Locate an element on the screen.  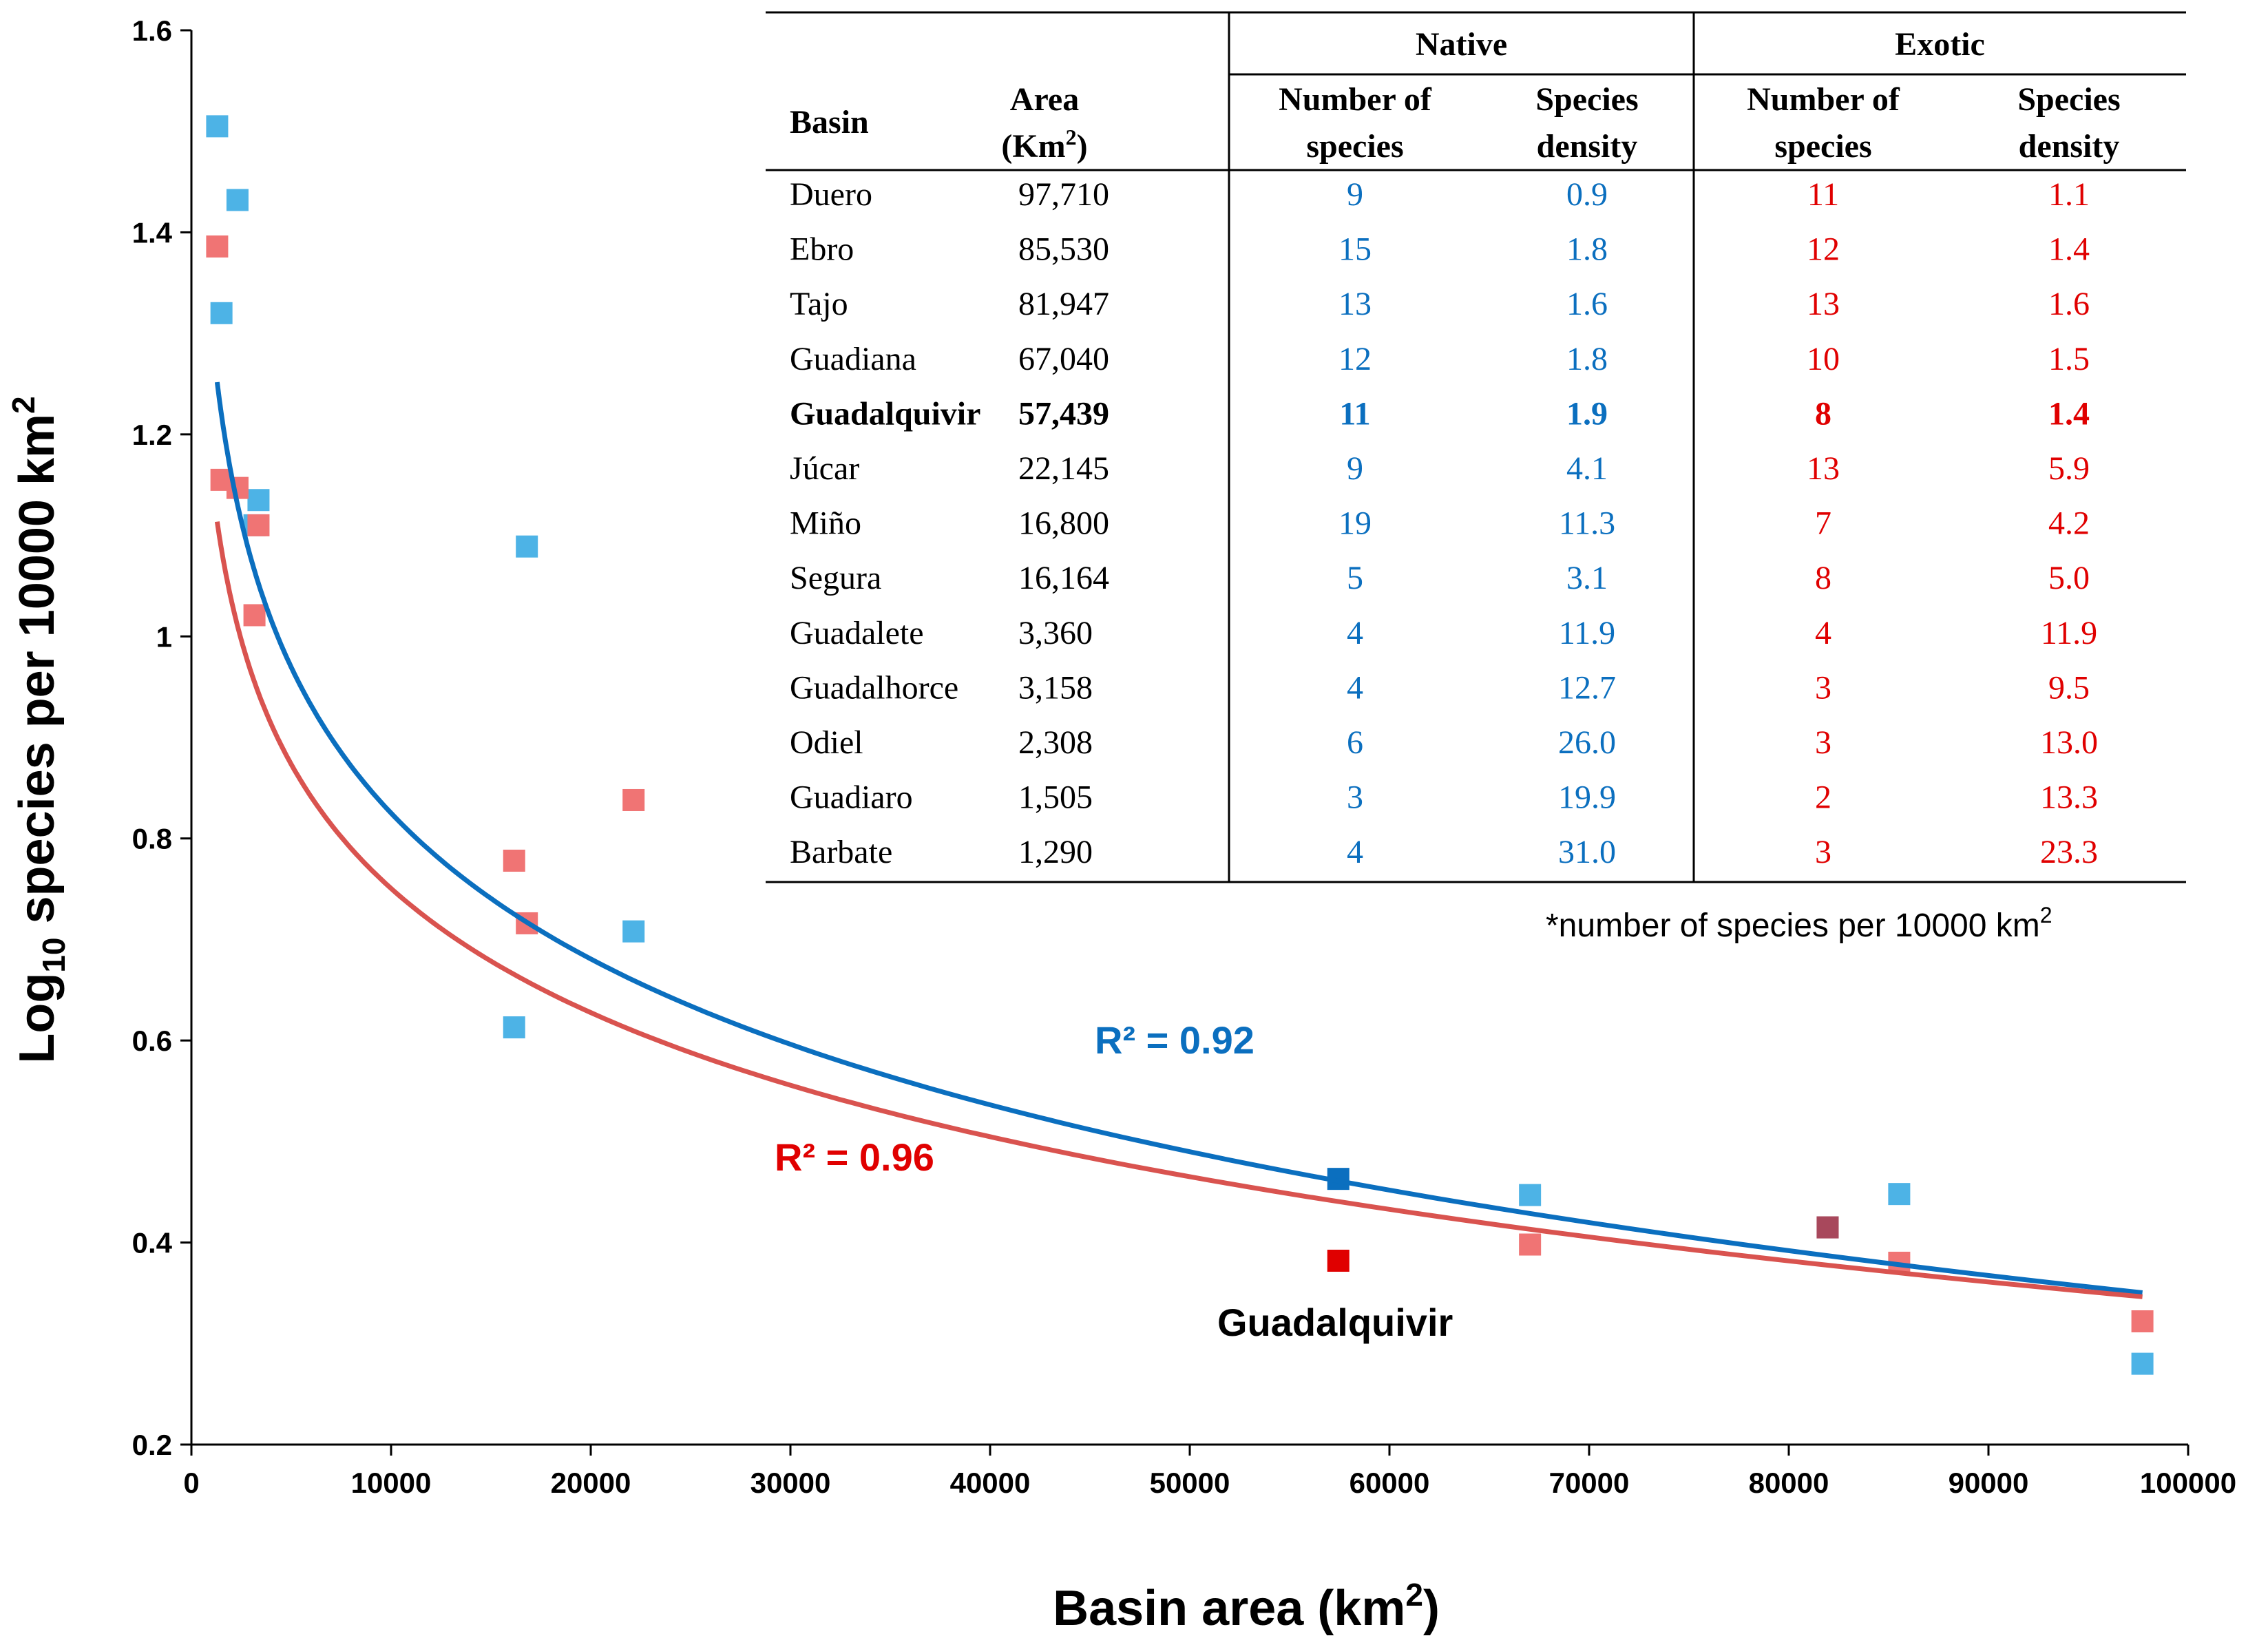
x-tick-label: 0 is located at coordinates (191, 1483).